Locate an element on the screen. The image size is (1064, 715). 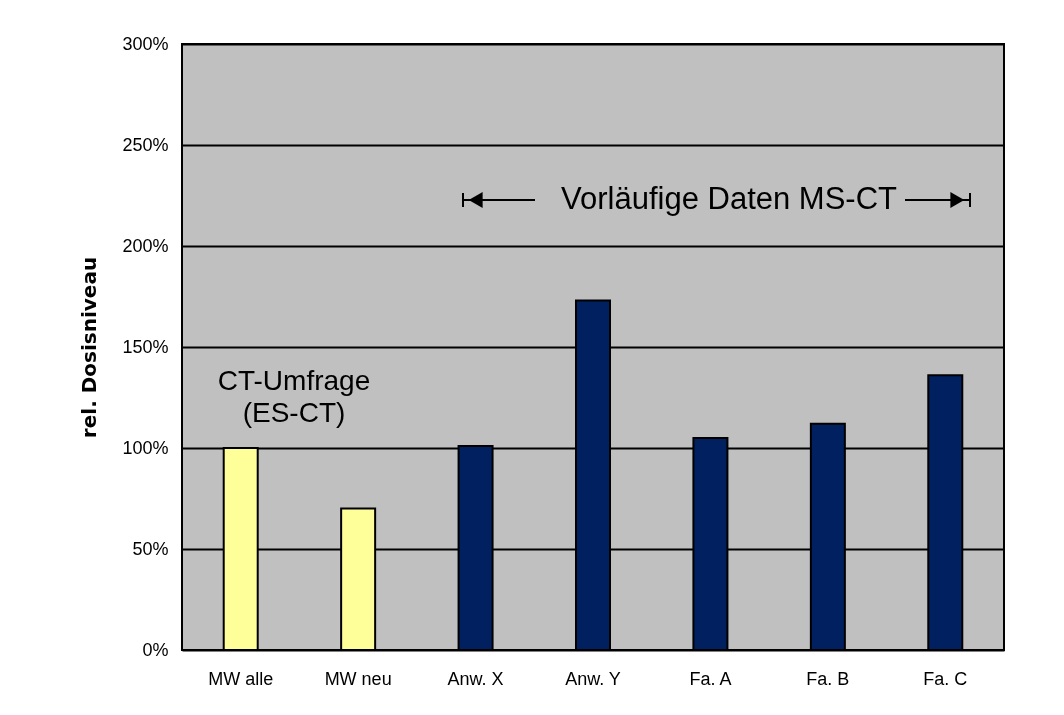
y-tick-label: 300% is located at coordinates (145, 43).